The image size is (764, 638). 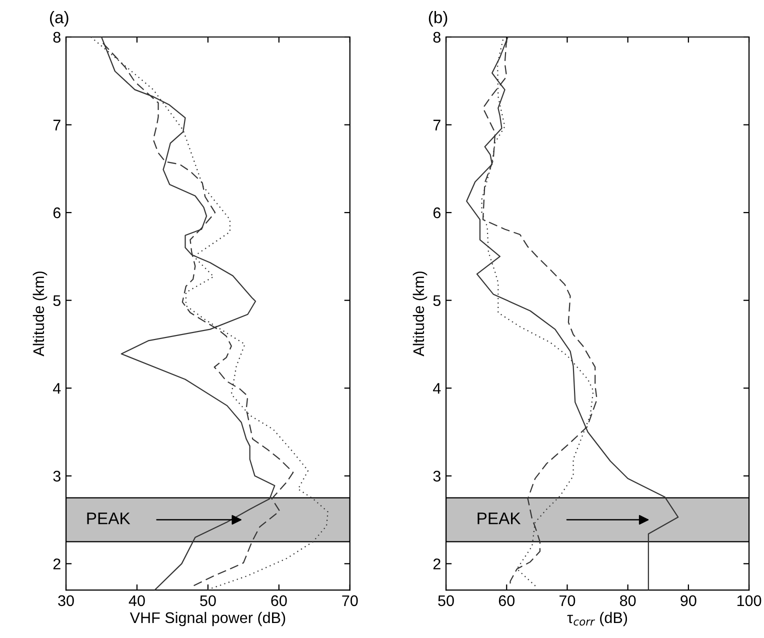 What do you see at coordinates (438, 19) in the screenshot?
I see `chart-title: (b)` at bounding box center [438, 19].